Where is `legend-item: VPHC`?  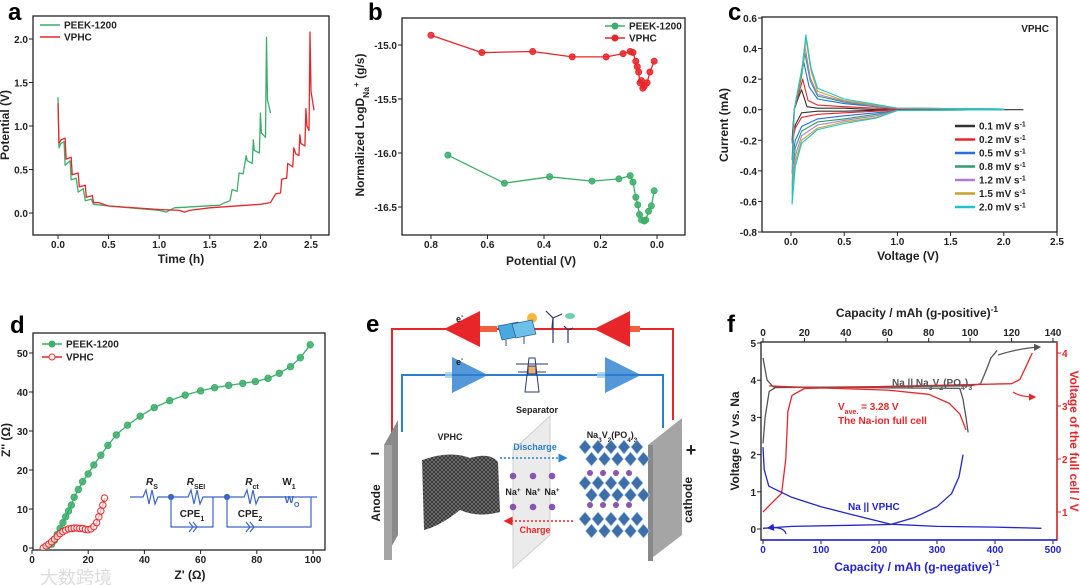 legend-item: VPHC is located at coordinates (631, 39).